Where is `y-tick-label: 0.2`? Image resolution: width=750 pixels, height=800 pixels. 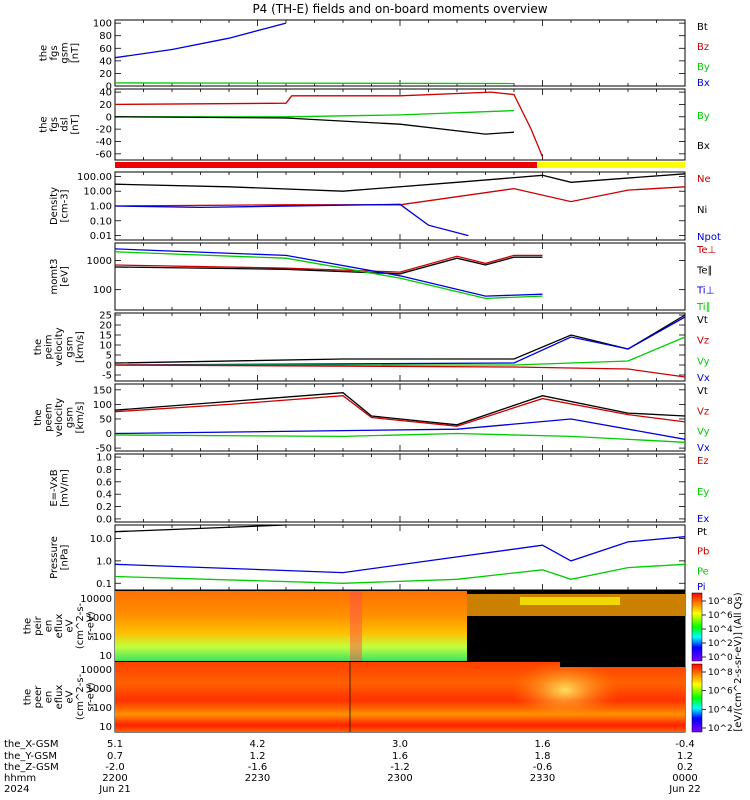 y-tick-label: 0.2 is located at coordinates (104, 507).